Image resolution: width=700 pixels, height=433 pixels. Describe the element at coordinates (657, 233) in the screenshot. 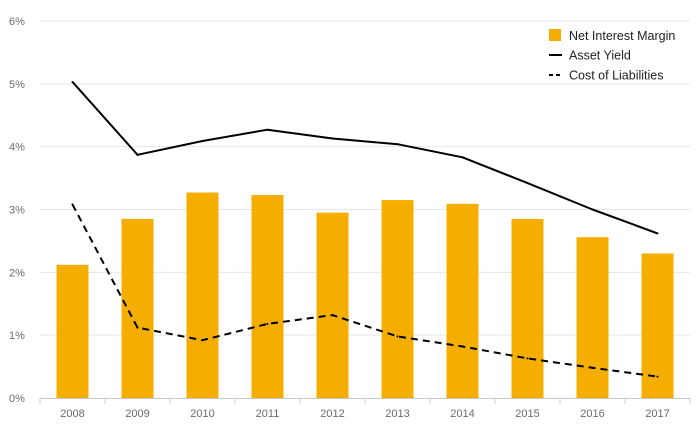

I see `point-asset-yield-2017` at that location.